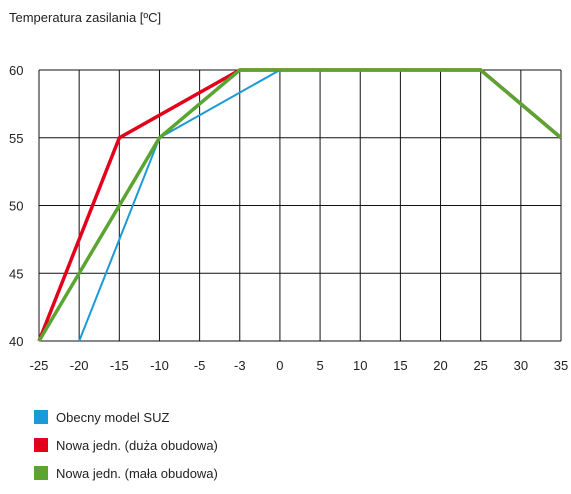  I want to click on x-tick-label: 35, so click(561, 365).